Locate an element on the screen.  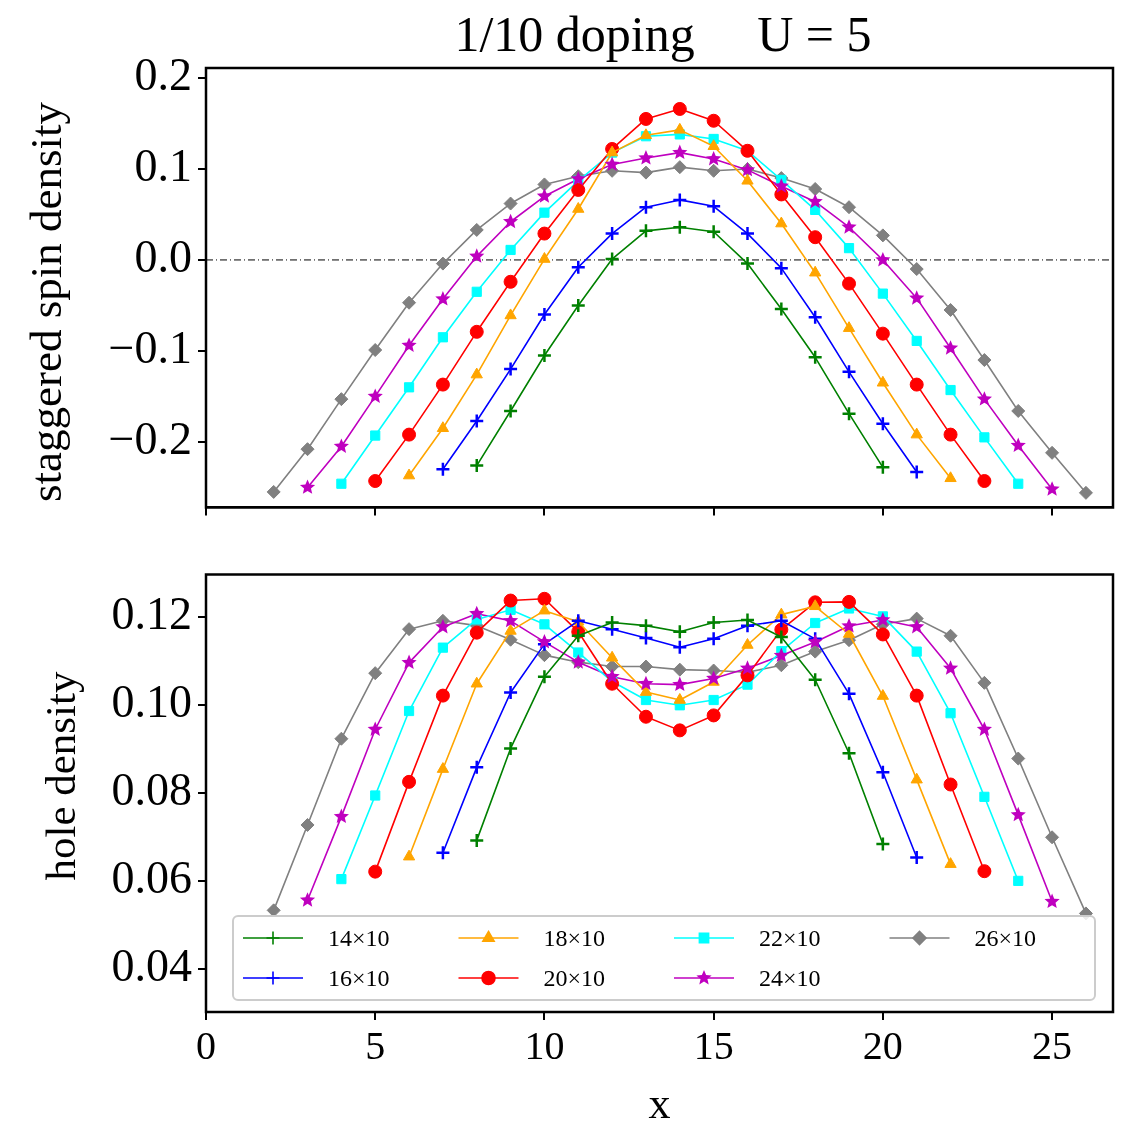
legend-label: 26×10 is located at coordinates (1005, 938).